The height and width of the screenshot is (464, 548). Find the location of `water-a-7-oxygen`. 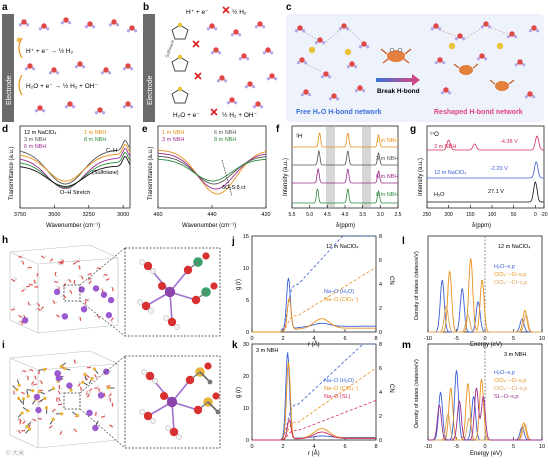

water-a-7-oxygen is located at coordinates (53, 69).